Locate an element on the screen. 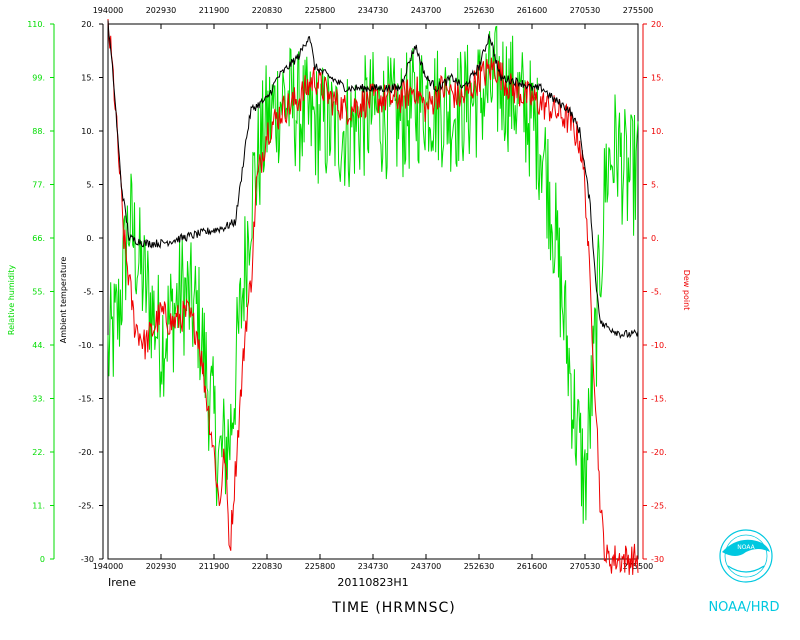  rh-tick-label: 33. is located at coordinates (38, 399).